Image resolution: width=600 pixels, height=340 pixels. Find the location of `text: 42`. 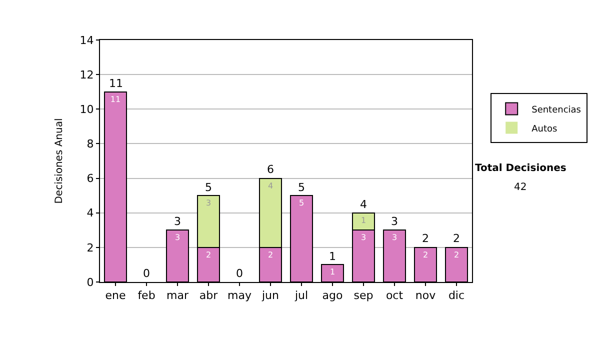

text: 42 is located at coordinates (520, 187).